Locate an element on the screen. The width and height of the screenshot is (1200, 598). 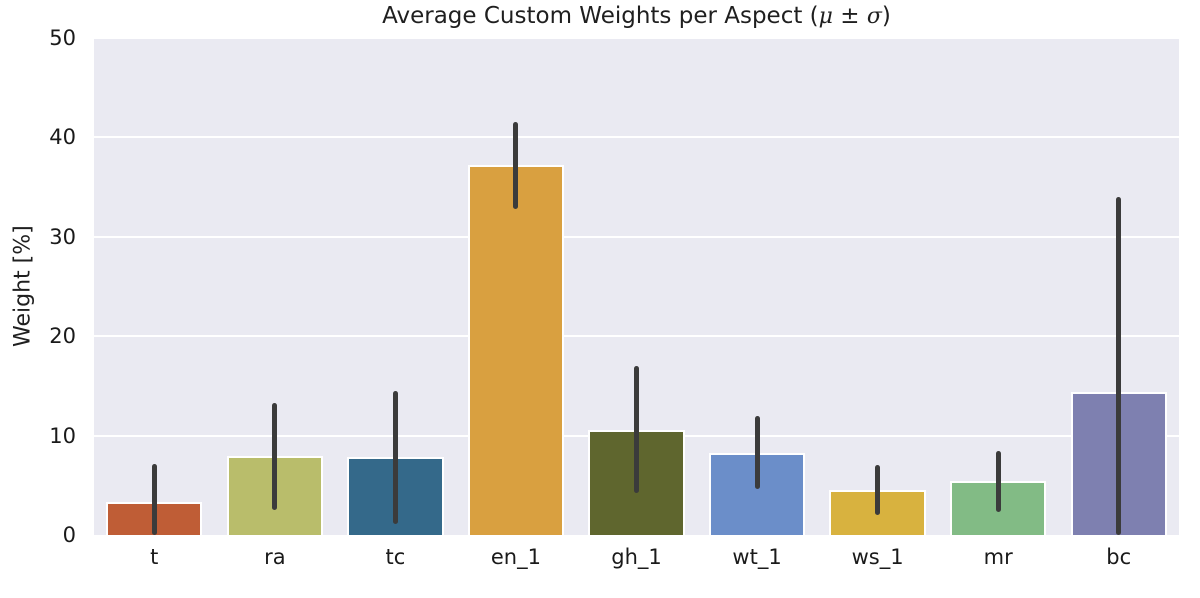
x-tick-label-tc: tc is located at coordinates (395, 557).